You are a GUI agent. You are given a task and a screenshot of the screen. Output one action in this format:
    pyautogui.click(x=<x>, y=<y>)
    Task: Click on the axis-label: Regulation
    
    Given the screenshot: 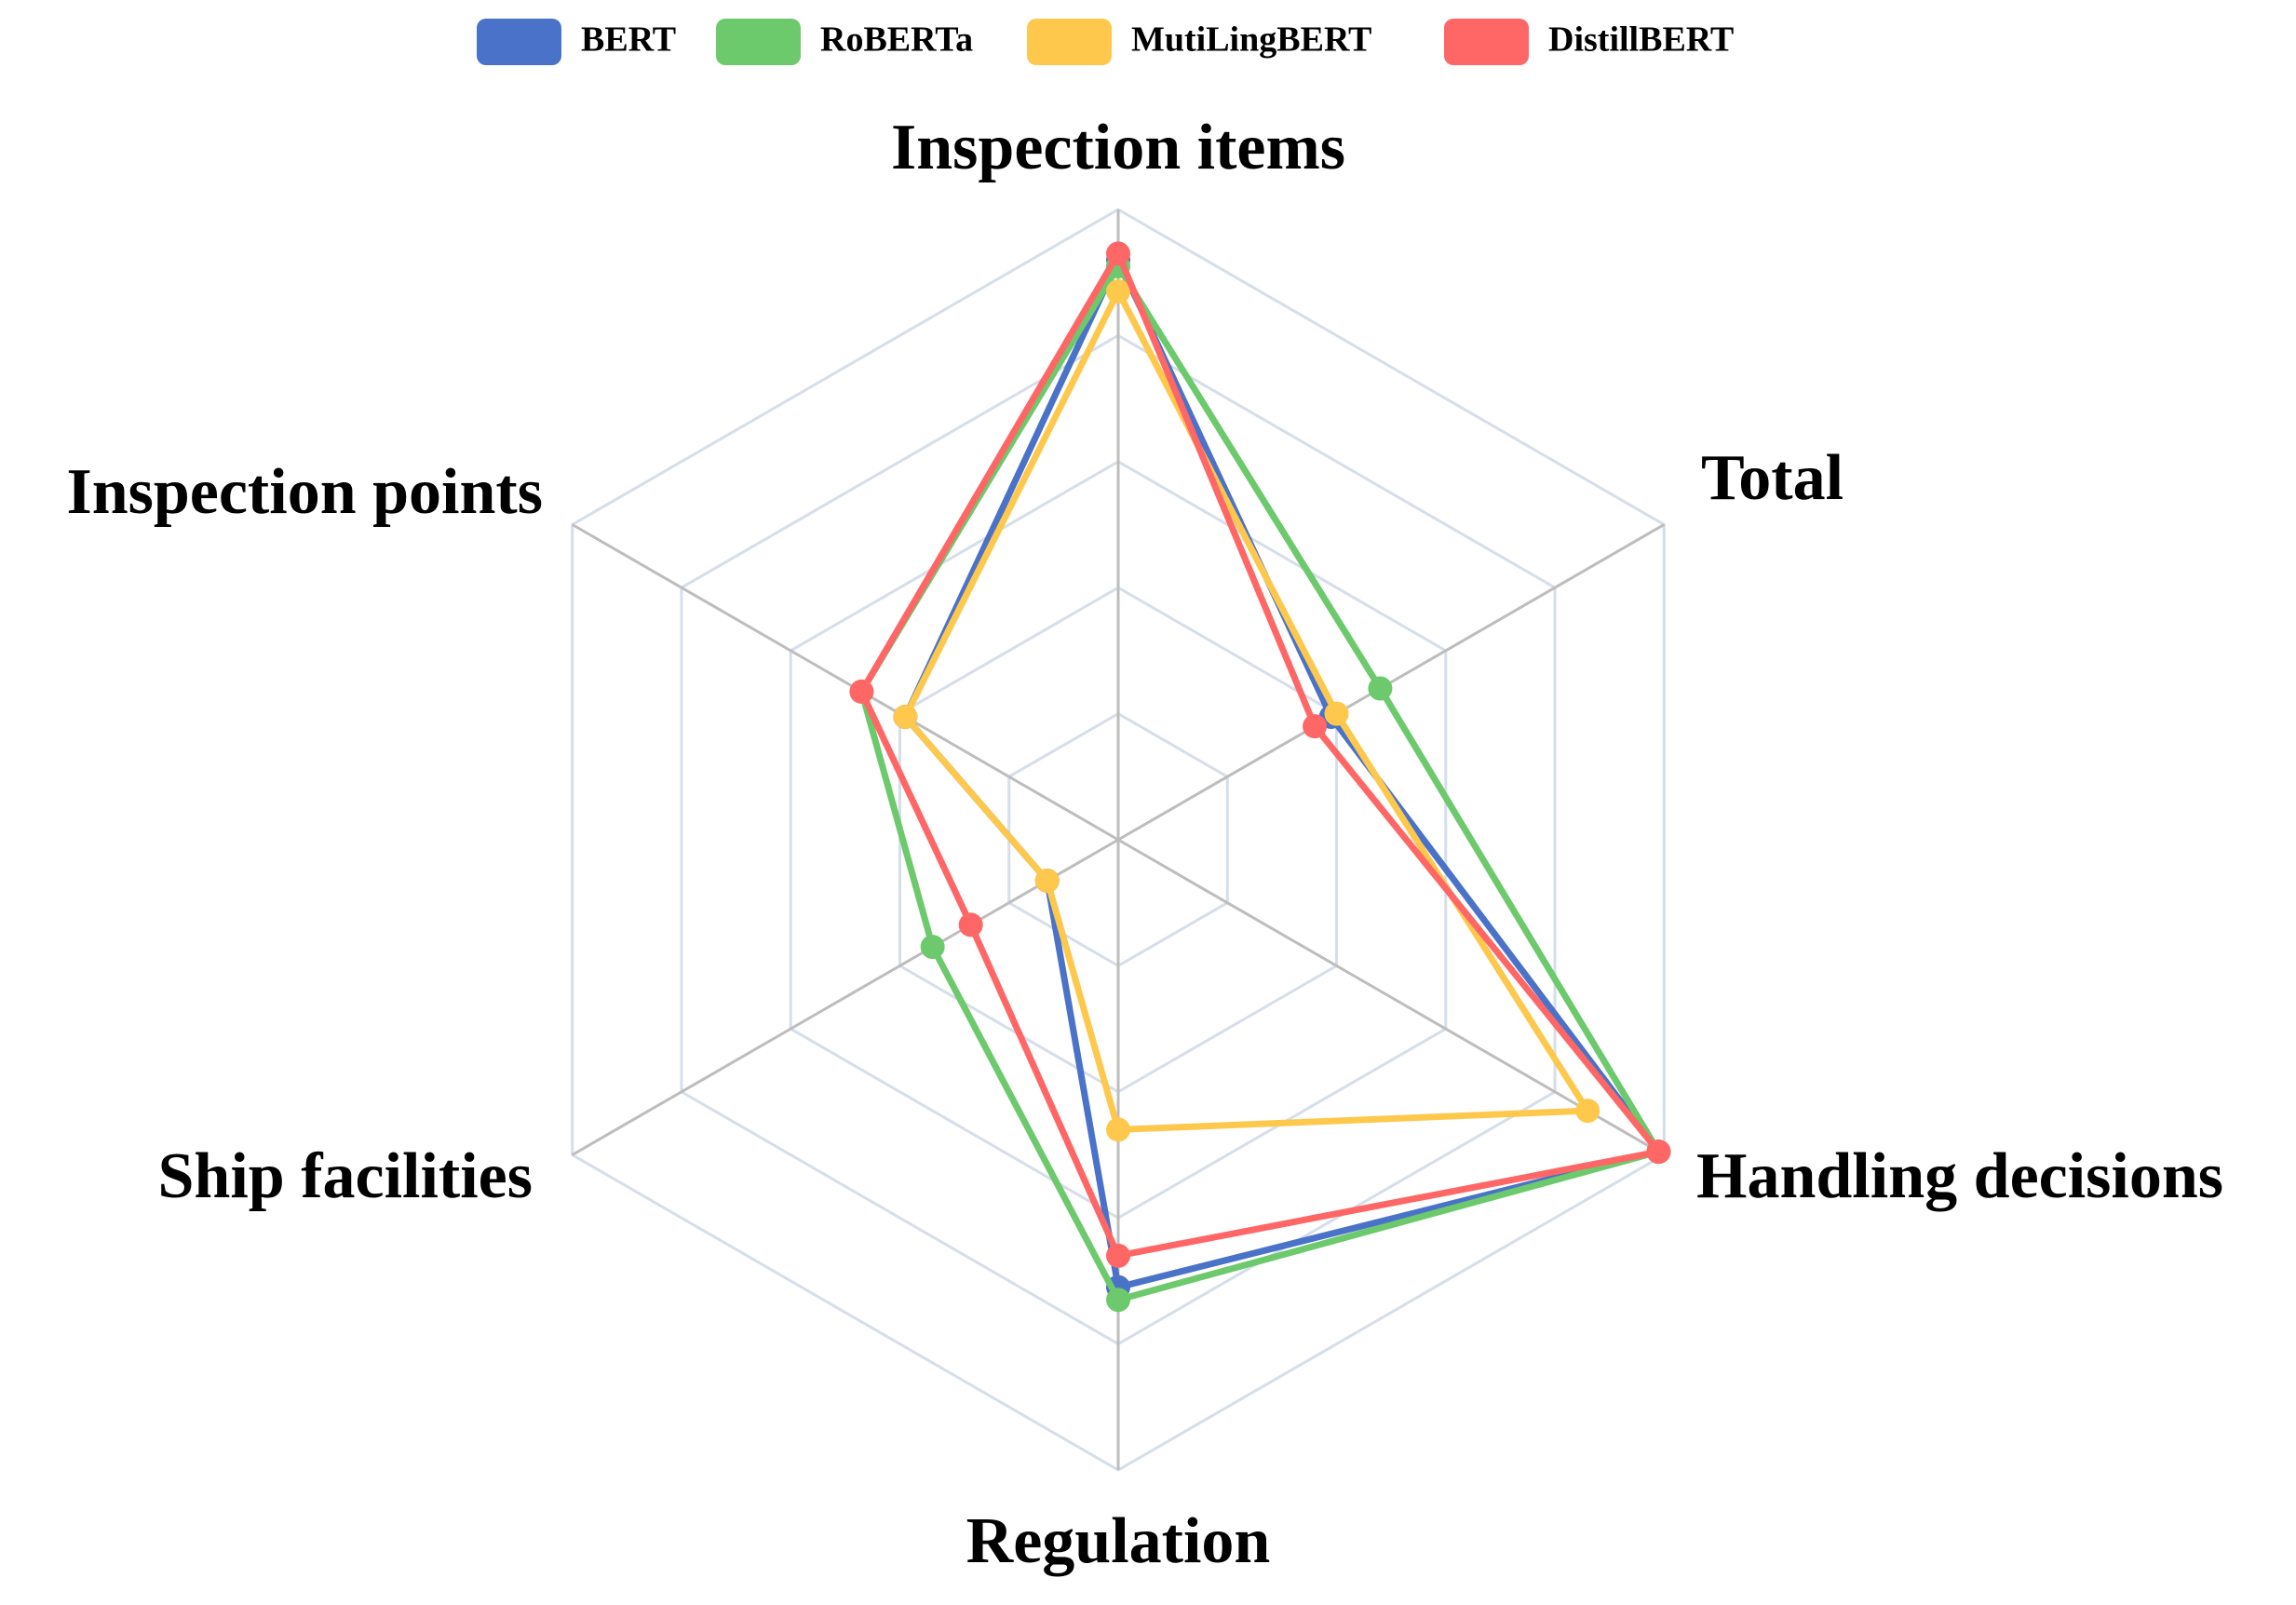 What is the action you would take?
    pyautogui.click(x=1118, y=1541)
    